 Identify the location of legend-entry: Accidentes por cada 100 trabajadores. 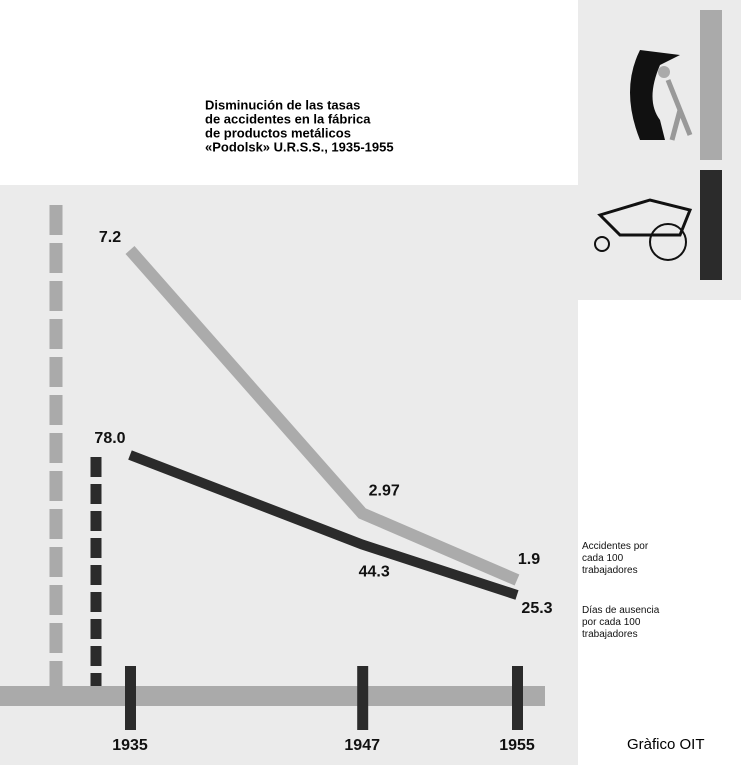
(615, 558).